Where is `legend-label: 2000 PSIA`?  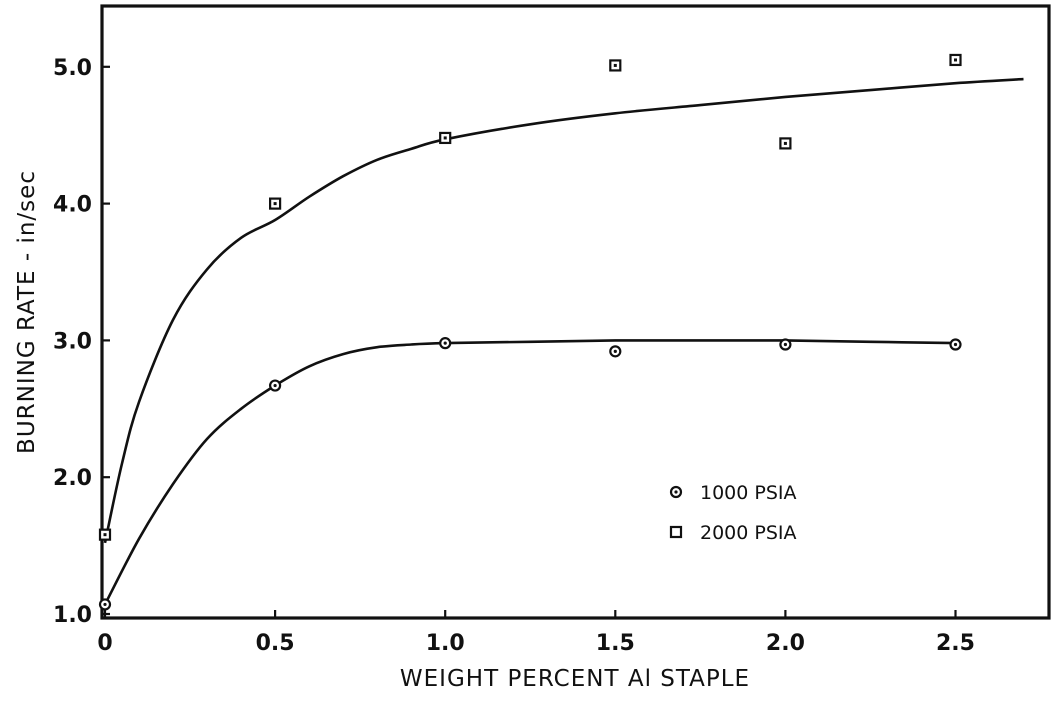 legend-label: 2000 PSIA is located at coordinates (748, 533).